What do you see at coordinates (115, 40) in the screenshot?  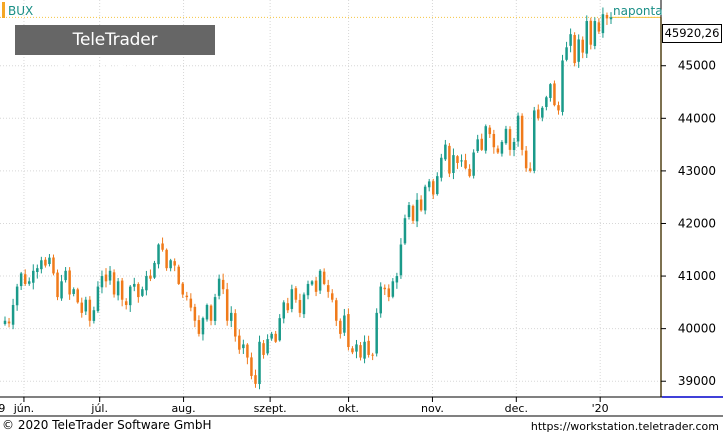 I see `watermark-light-text: TeleTrader` at bounding box center [115, 40].